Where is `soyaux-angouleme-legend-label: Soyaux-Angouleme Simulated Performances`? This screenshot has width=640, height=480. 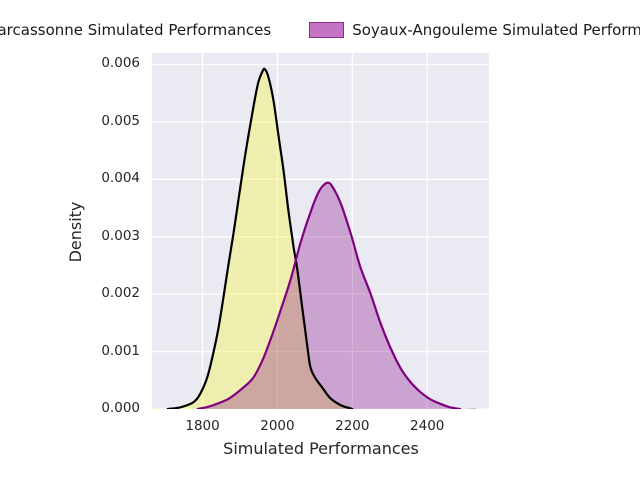 soyaux-angouleme-legend-label: Soyaux-Angouleme Simulated Performances is located at coordinates (496, 30).